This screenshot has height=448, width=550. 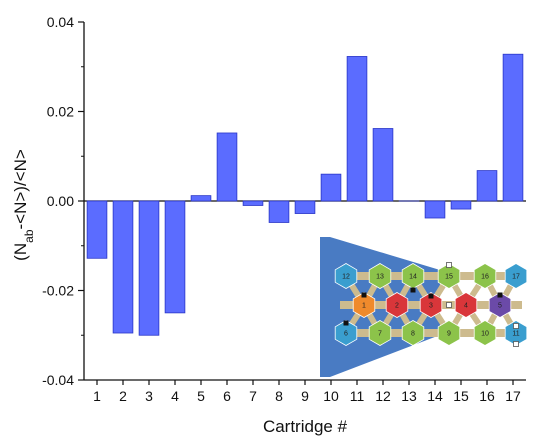 I want to click on x-tick-label: 5, so click(x=201, y=396).